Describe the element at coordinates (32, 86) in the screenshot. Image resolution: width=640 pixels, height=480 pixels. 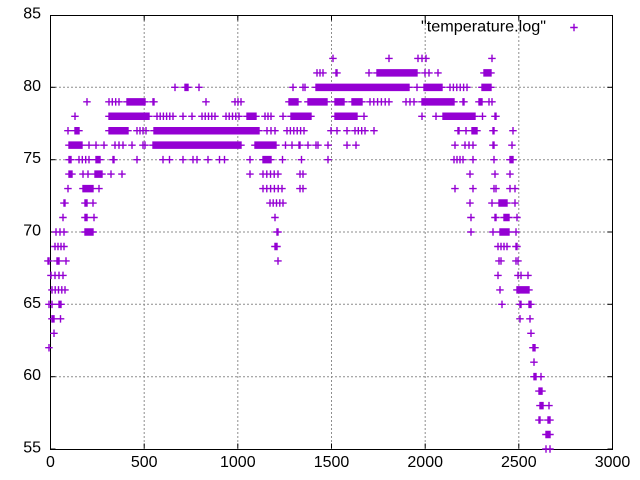
I see `svg-text: 80` at that location.